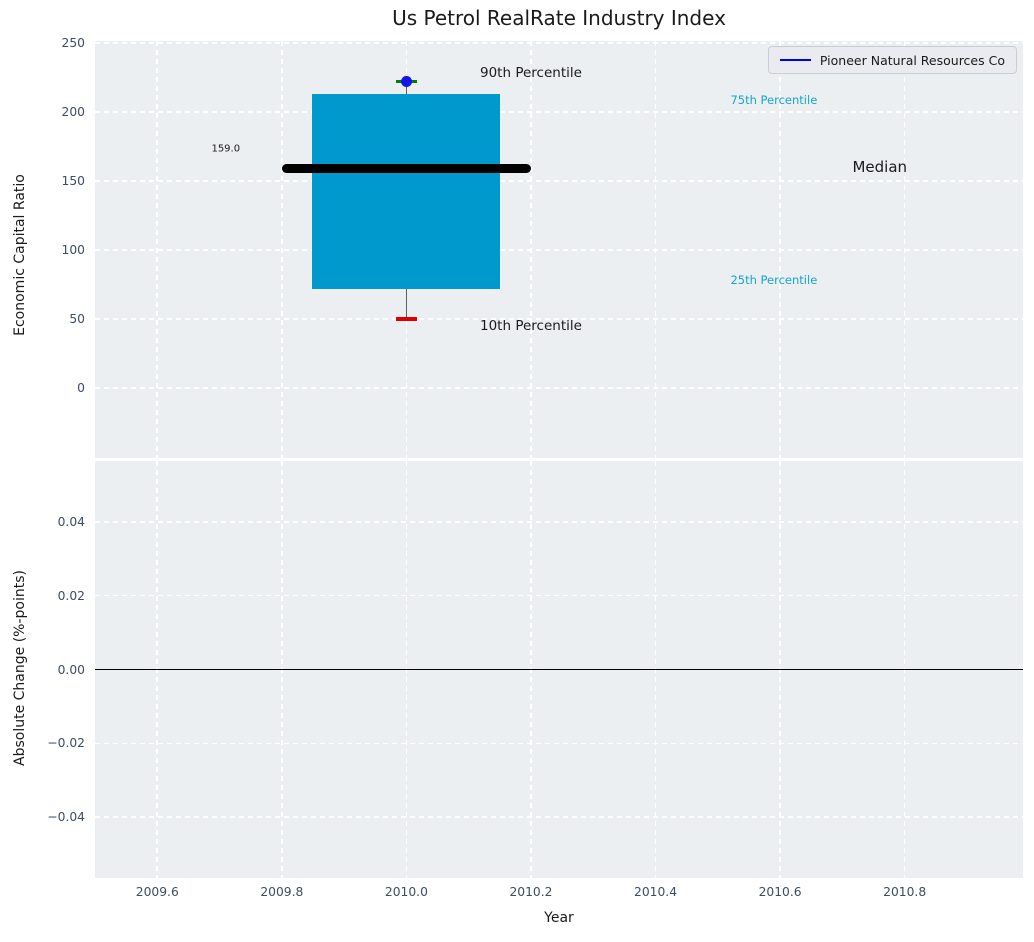  Describe the element at coordinates (406, 82) in the screenshot. I see `company-marker` at that location.